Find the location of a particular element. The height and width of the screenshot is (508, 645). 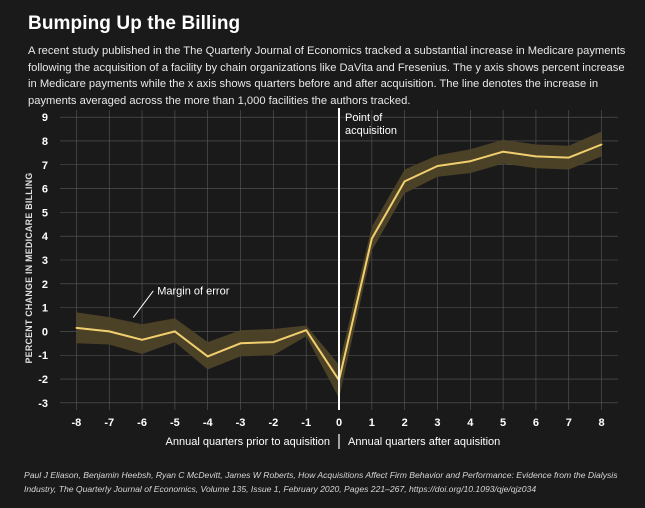

x-tick-label: 8 is located at coordinates (602, 423).